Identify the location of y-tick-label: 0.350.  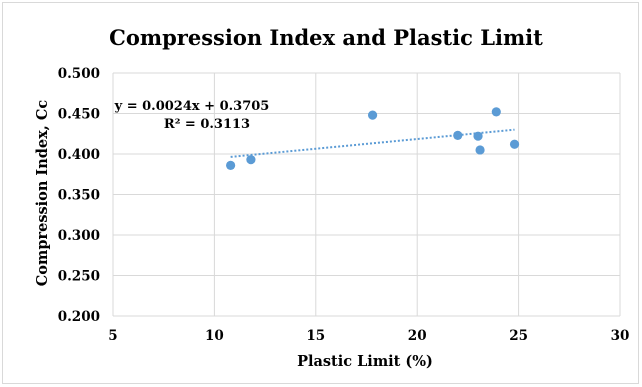
(79, 196).